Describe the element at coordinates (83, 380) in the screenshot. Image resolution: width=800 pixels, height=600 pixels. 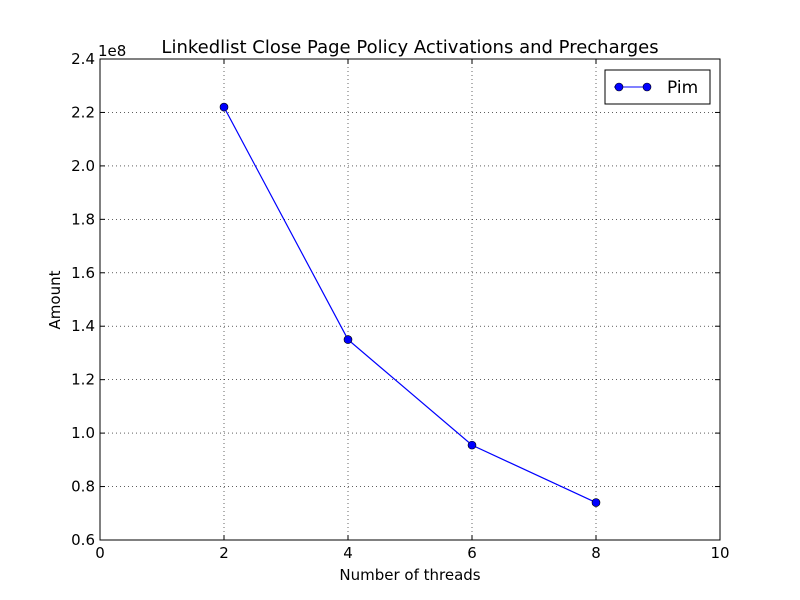
I see `y-tick-label: 1.2` at that location.